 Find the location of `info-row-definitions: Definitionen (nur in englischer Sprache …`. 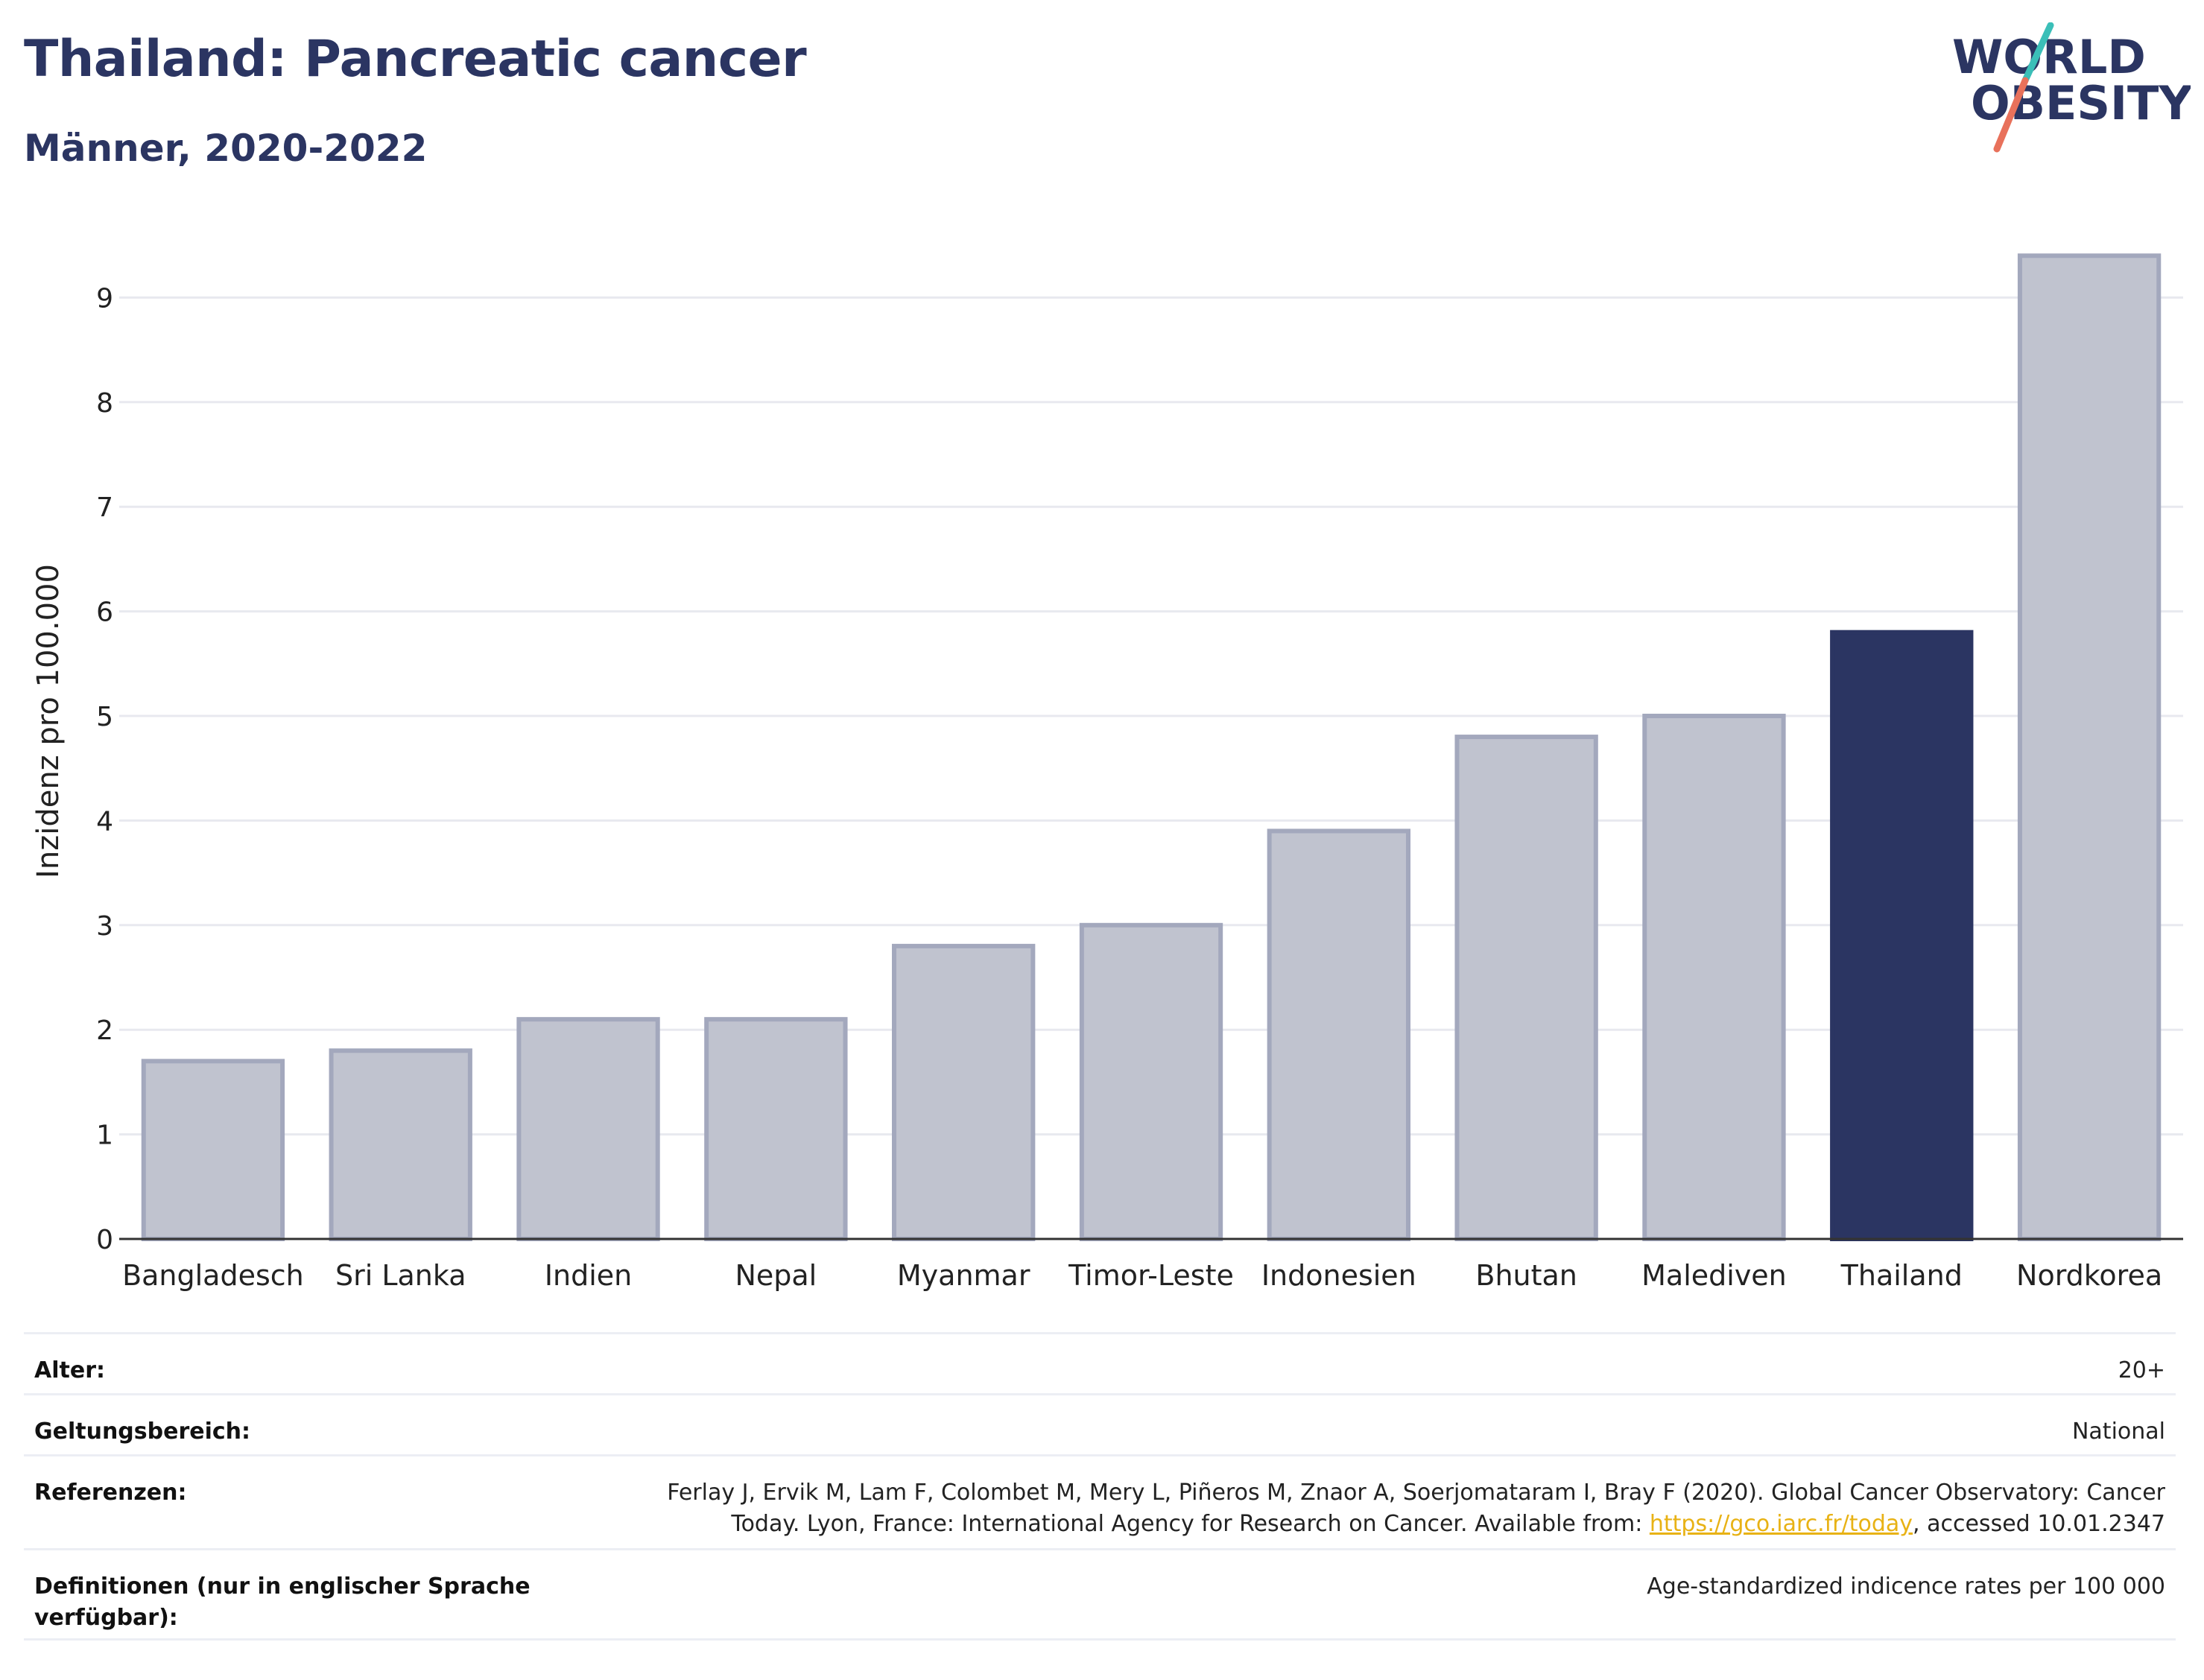

info-row-definitions: Definitionen (nur in englischer Sprache … is located at coordinates (1100, 1594).